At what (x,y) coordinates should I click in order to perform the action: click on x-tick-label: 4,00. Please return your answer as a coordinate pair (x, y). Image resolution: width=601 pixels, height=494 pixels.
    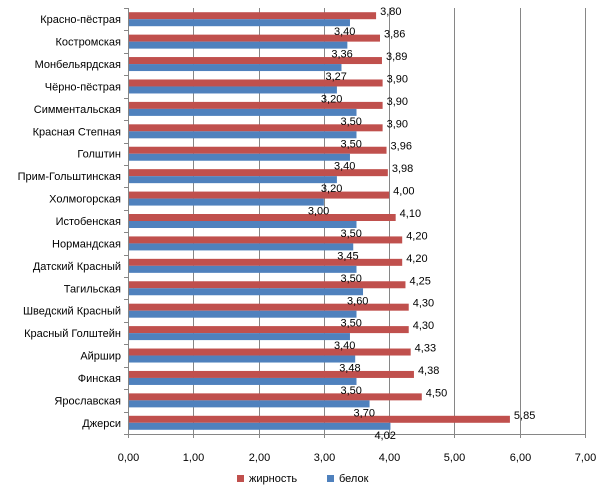
    Looking at the image, I should click on (389, 458).